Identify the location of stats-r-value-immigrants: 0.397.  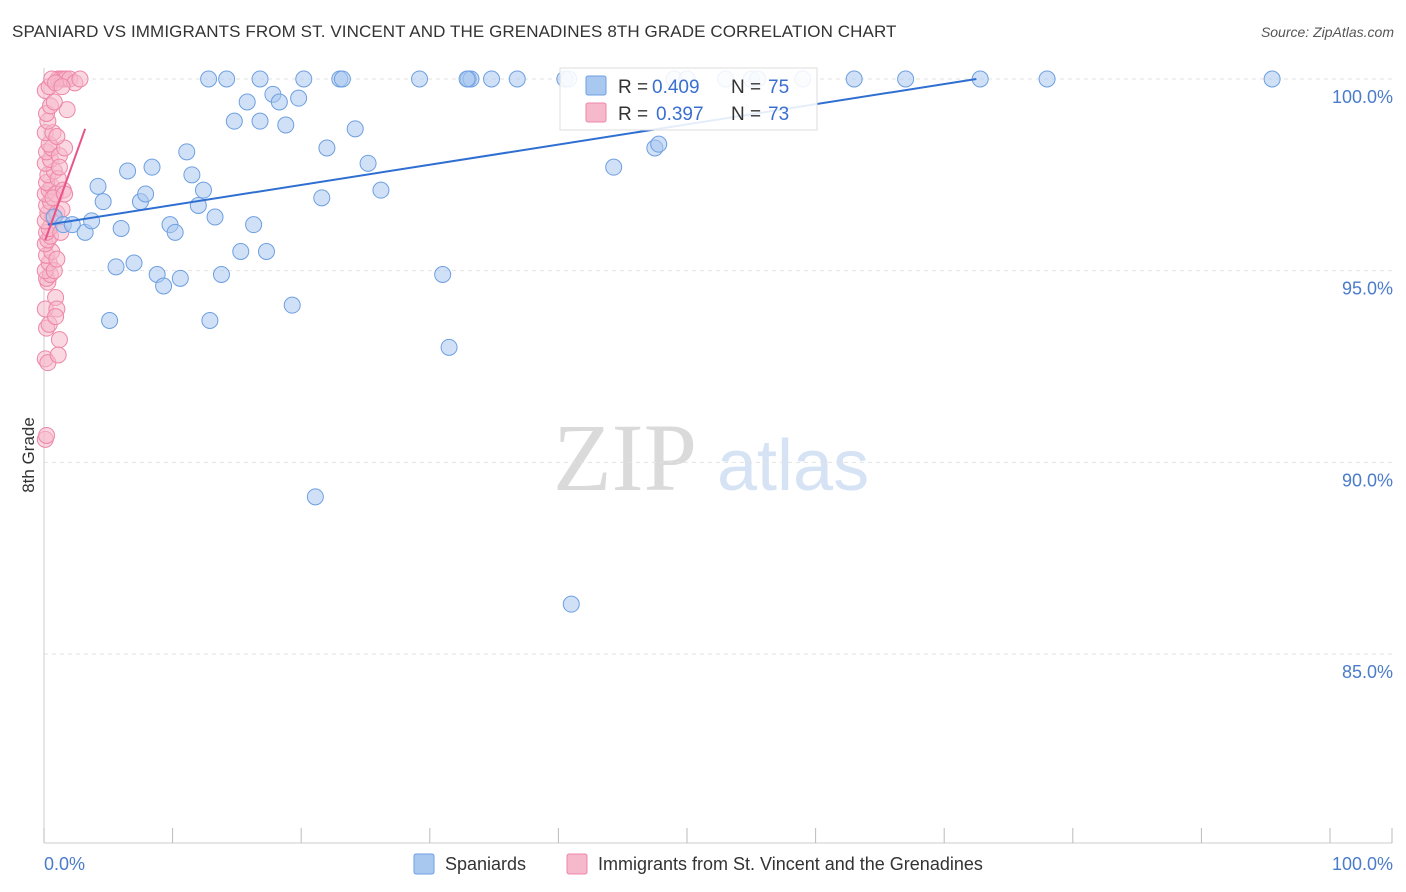
(680, 114).